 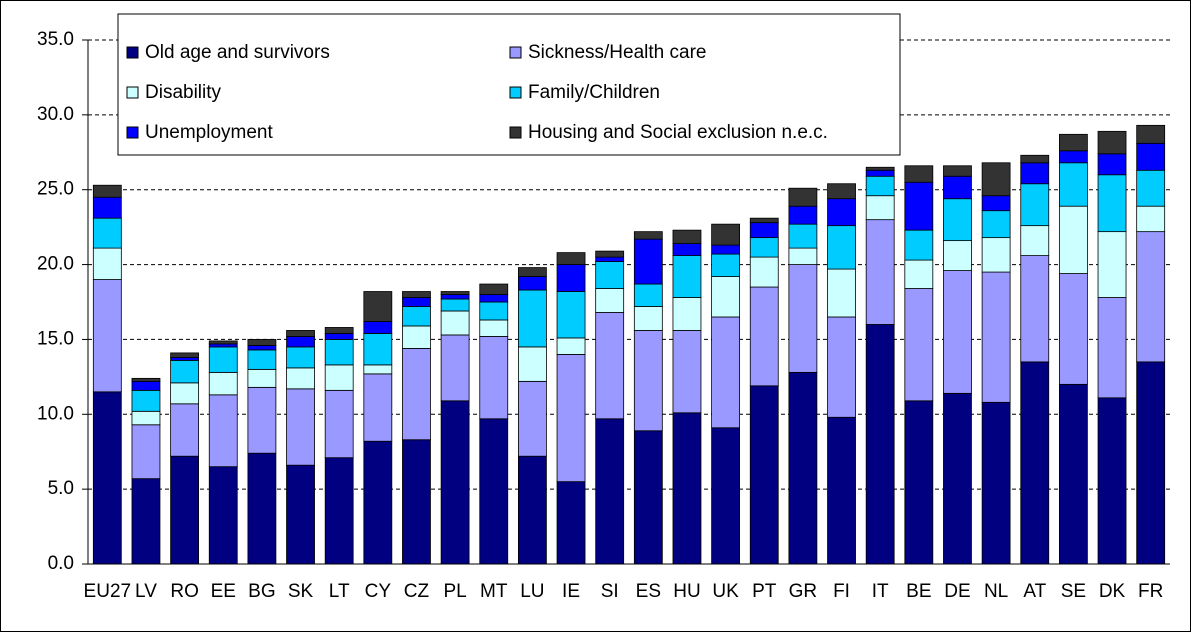 What do you see at coordinates (339, 591) in the screenshot?
I see `x-tick-label: LT` at bounding box center [339, 591].